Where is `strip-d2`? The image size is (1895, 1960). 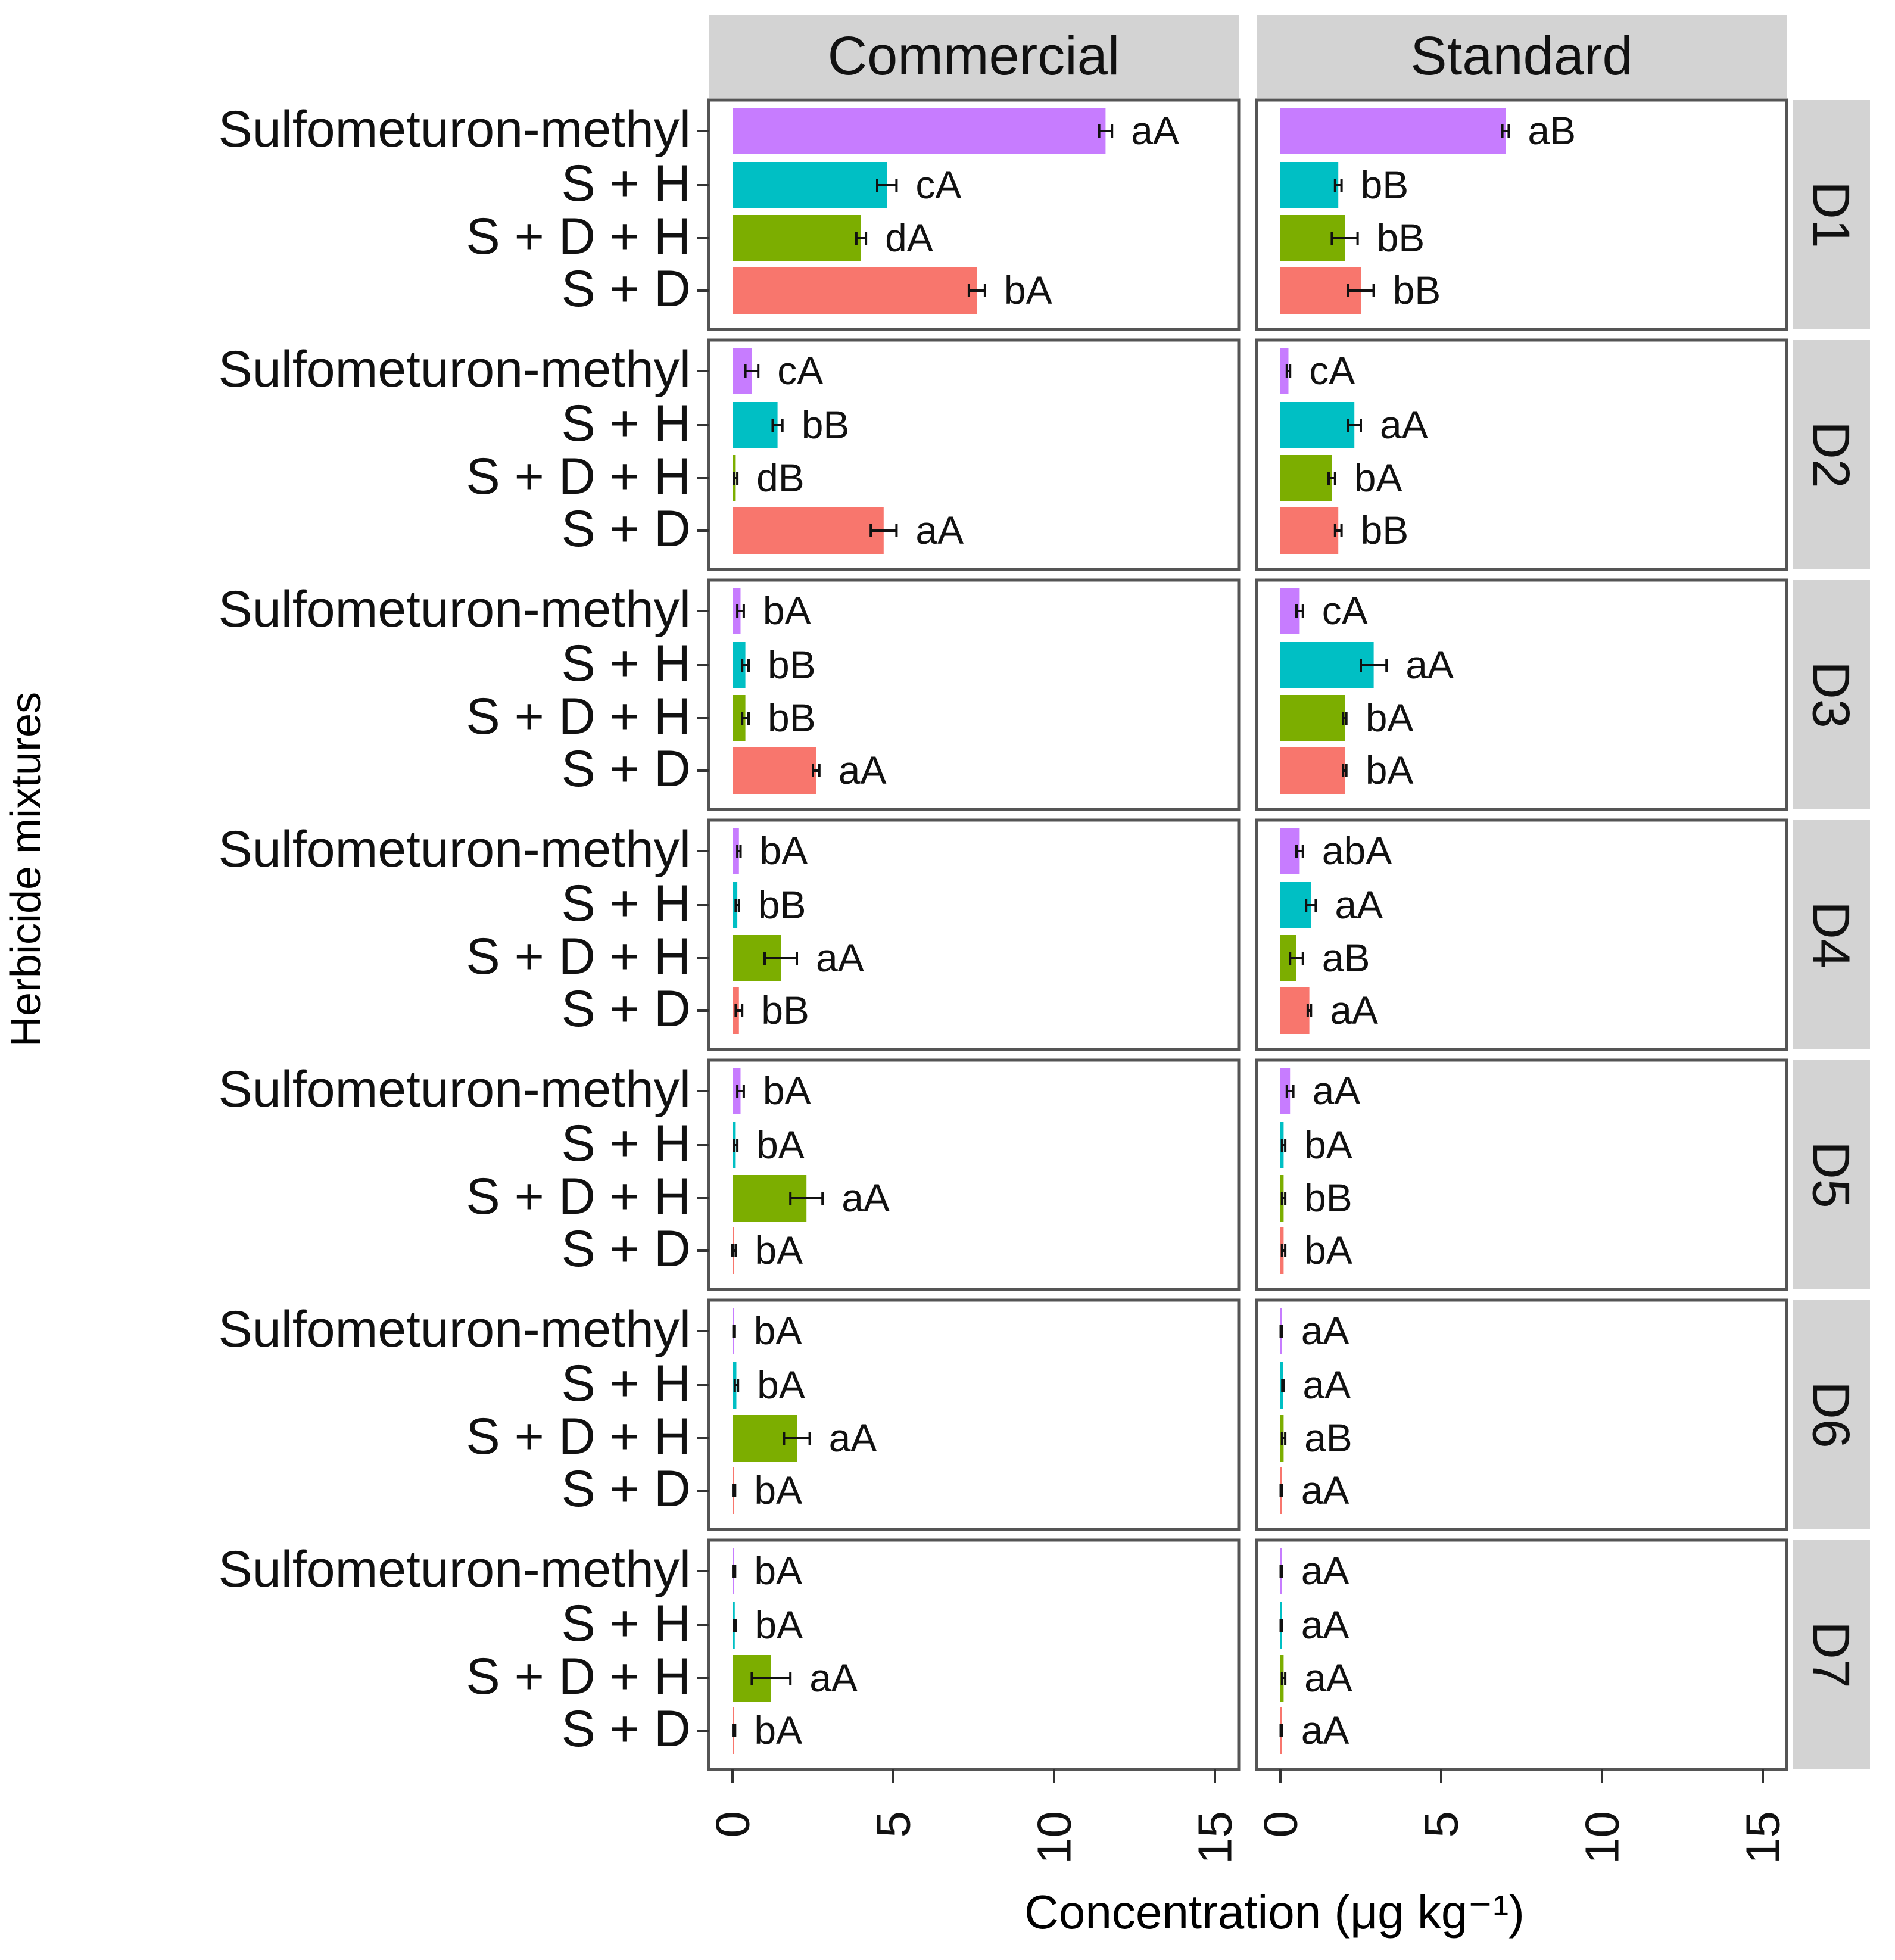 strip-d2 is located at coordinates (1831, 454).